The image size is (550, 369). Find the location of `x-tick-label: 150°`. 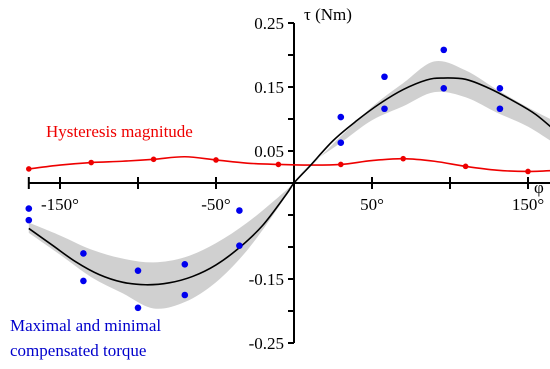

x-tick-label: 150° is located at coordinates (528, 204).